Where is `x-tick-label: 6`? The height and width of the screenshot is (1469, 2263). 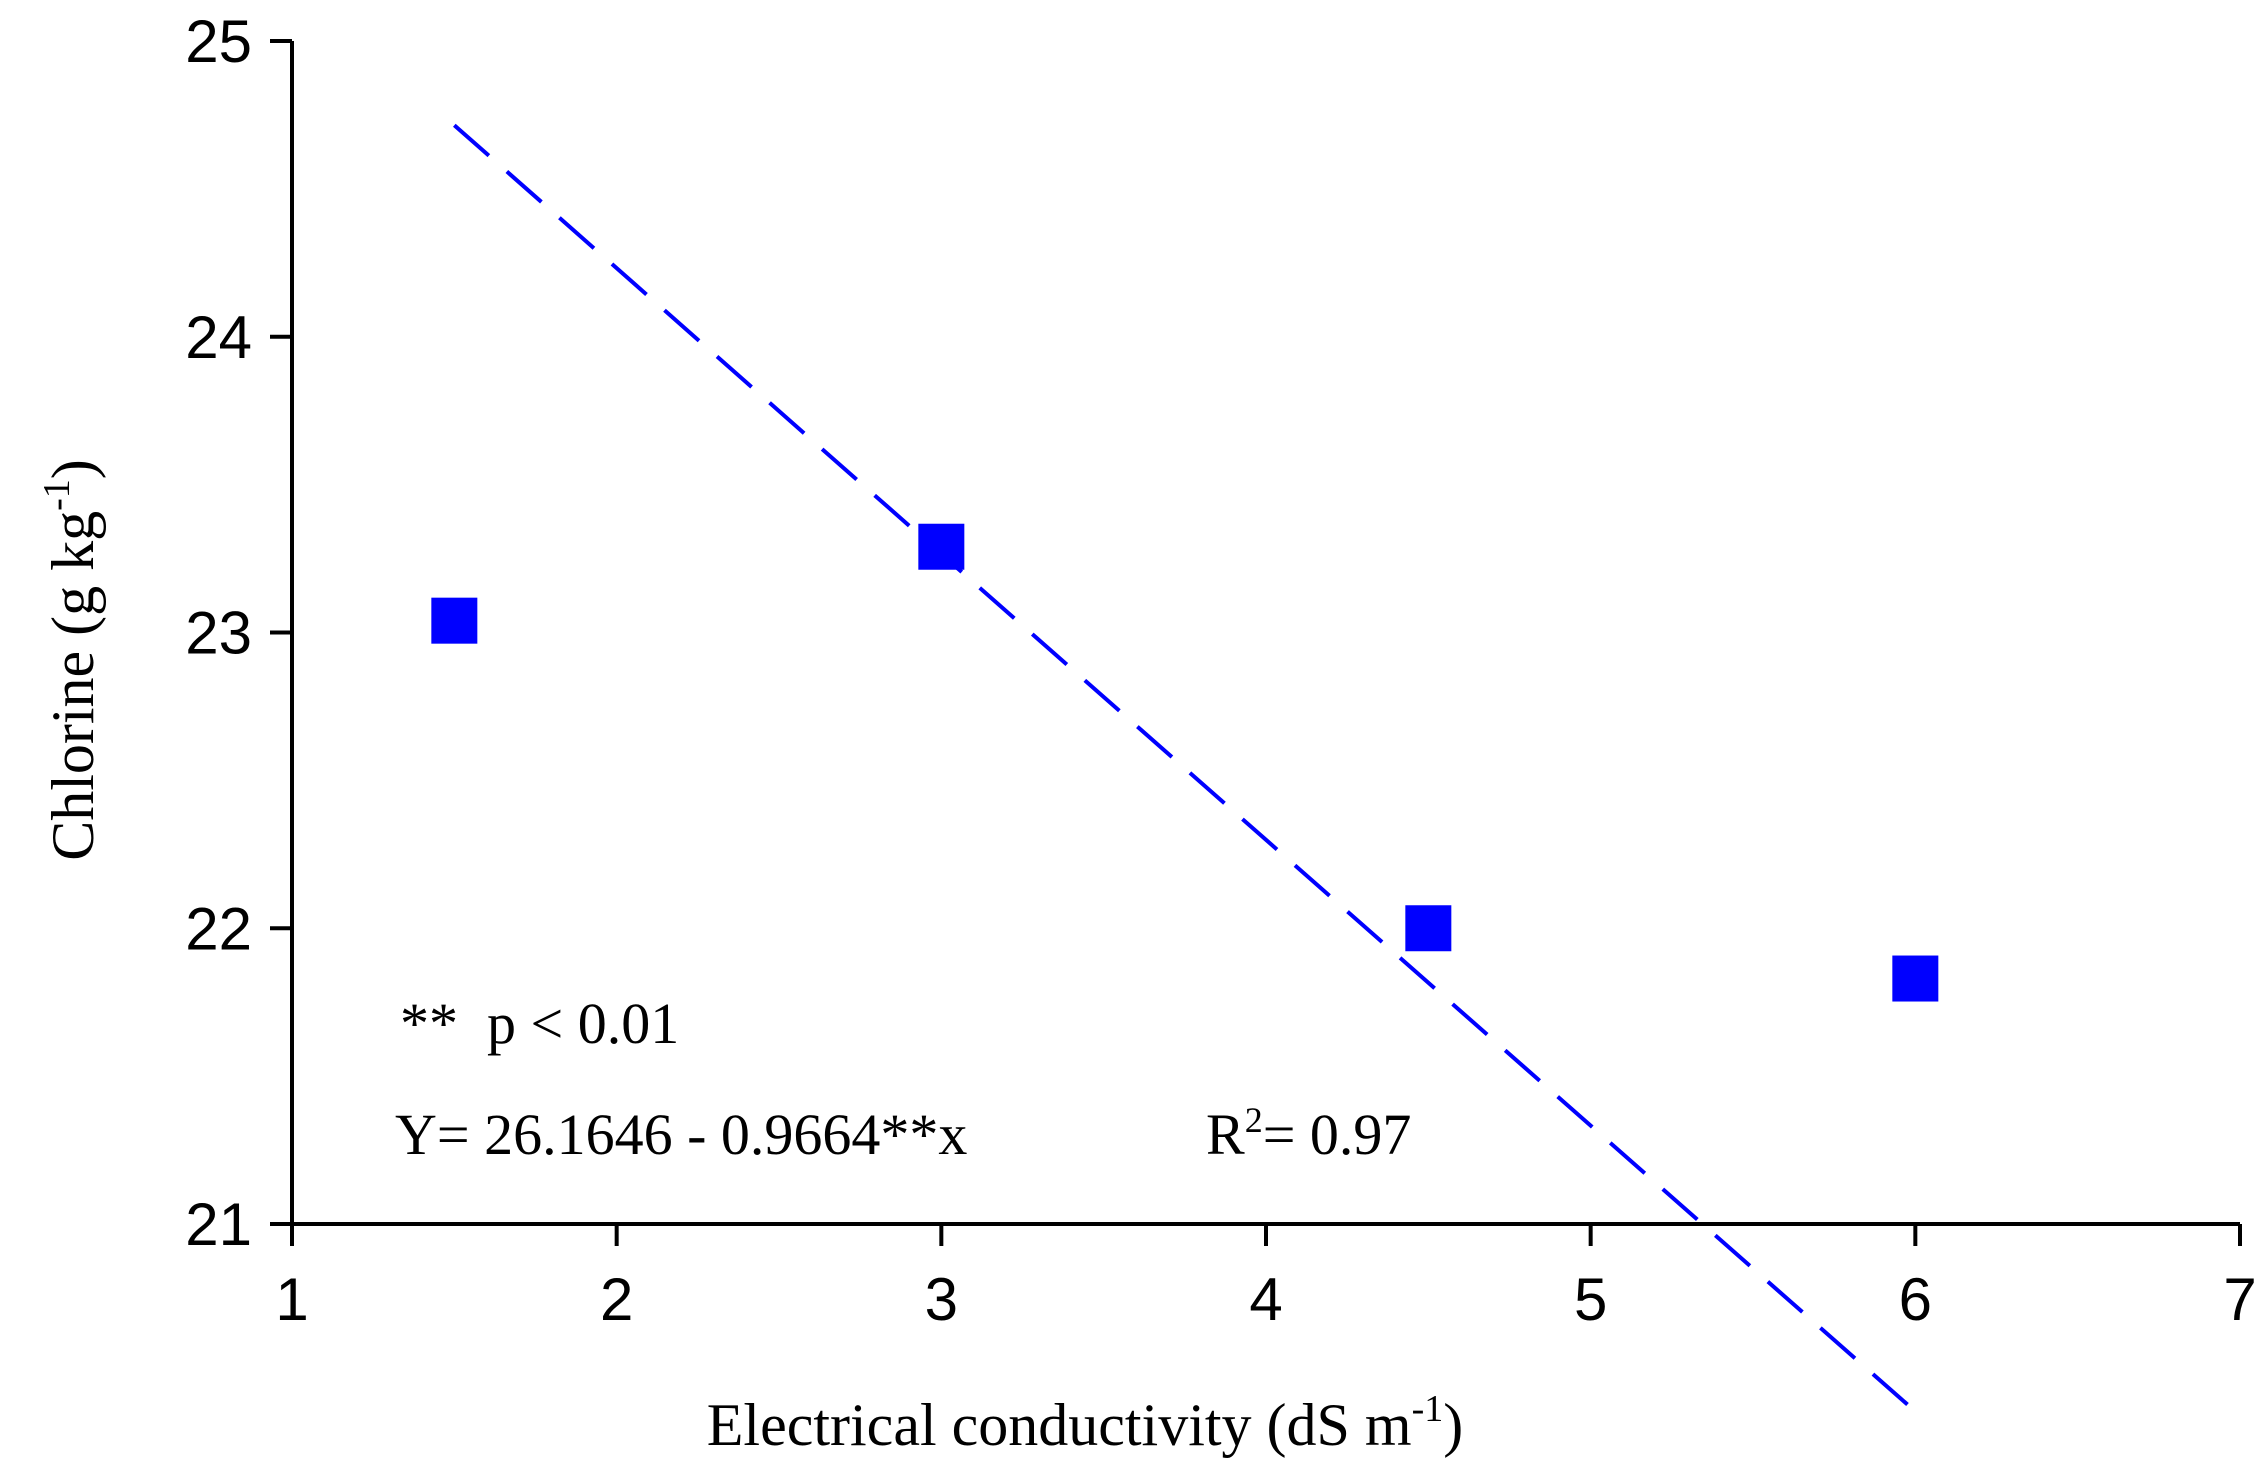 x-tick-label: 6 is located at coordinates (1915, 1299).